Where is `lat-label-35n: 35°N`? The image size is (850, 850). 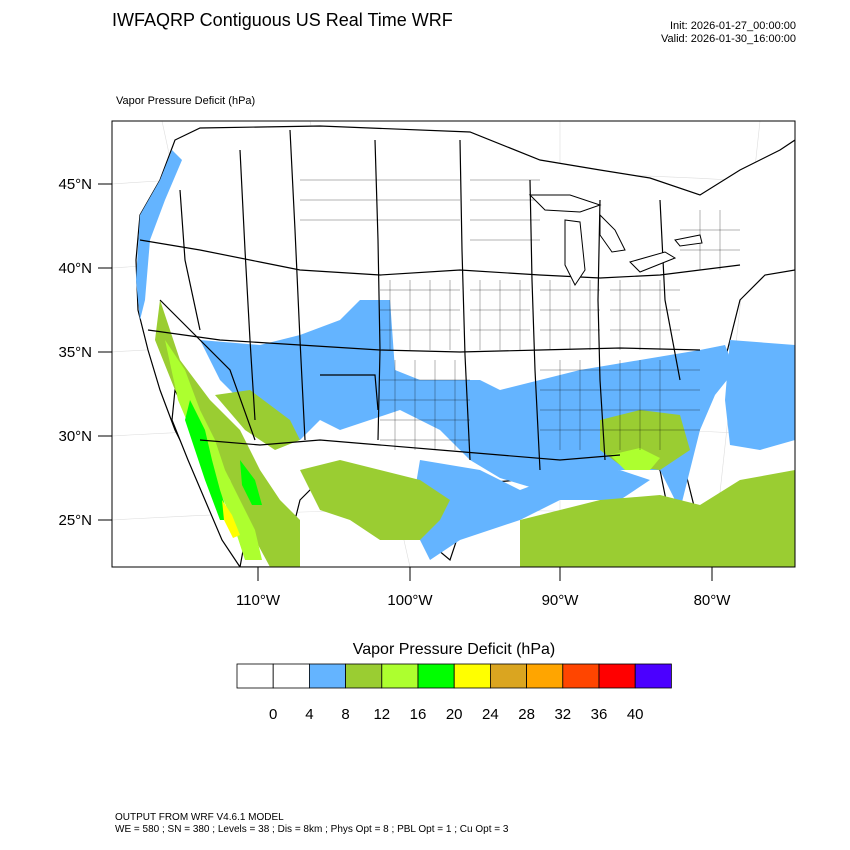
lat-label-35n: 35°N is located at coordinates (75, 352).